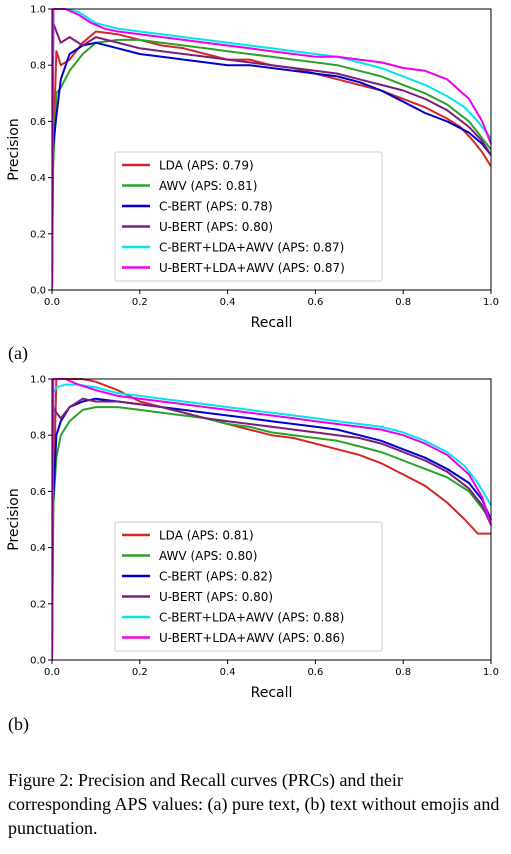 This screenshot has height=854, width=511. What do you see at coordinates (252, 268) in the screenshot?
I see `legend-label-6: U-BERT+LDA+AWV (APS: 0.87)` at bounding box center [252, 268].